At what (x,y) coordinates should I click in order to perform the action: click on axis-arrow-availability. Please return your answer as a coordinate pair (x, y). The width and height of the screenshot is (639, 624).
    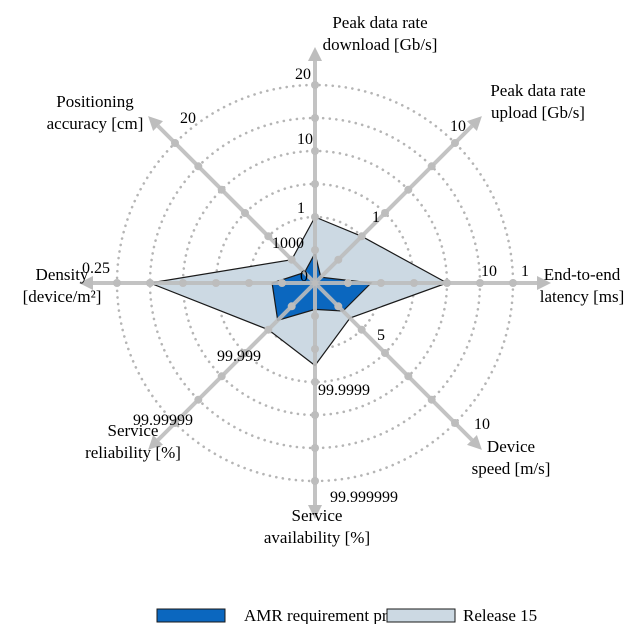
    Looking at the image, I should click on (315, 512).